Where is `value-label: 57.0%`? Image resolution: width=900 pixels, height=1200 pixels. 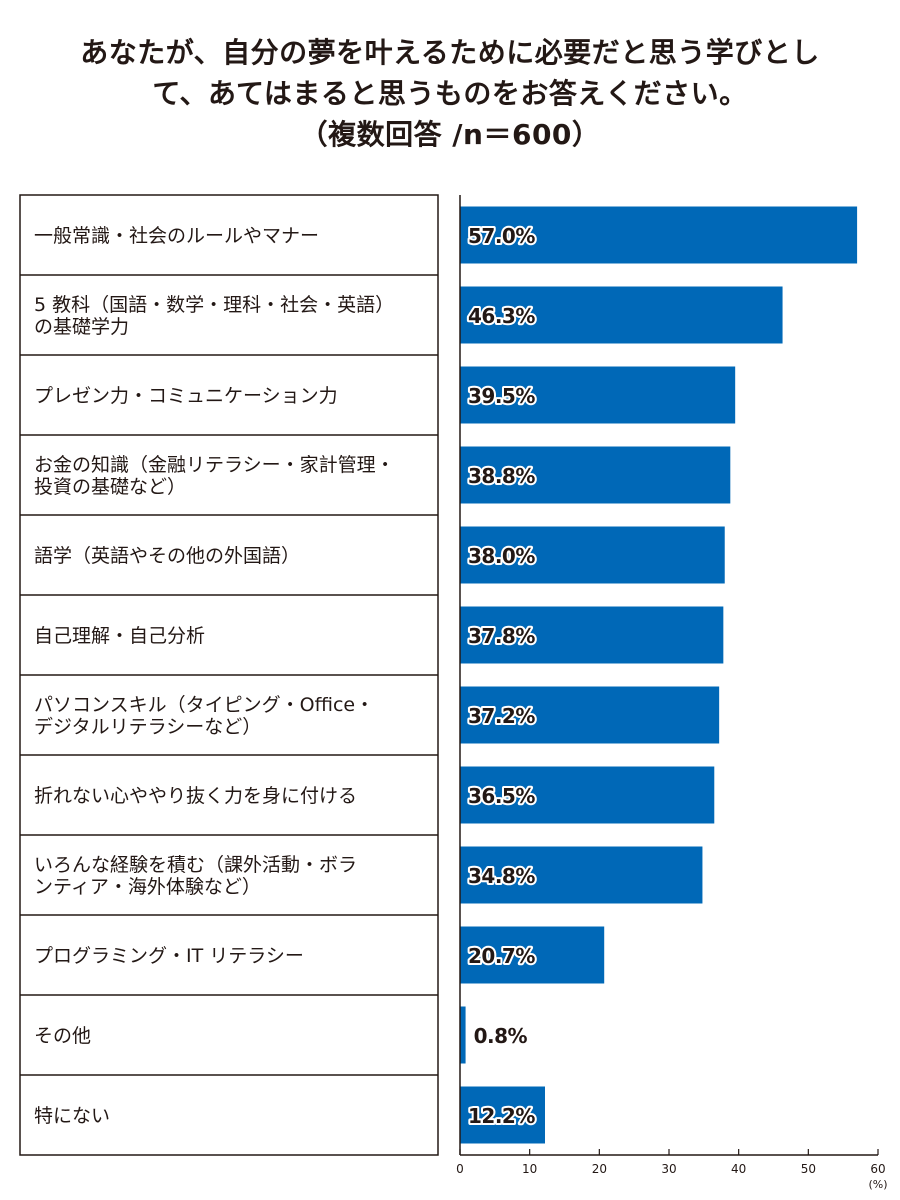
value-label: 57.0% is located at coordinates (501, 236).